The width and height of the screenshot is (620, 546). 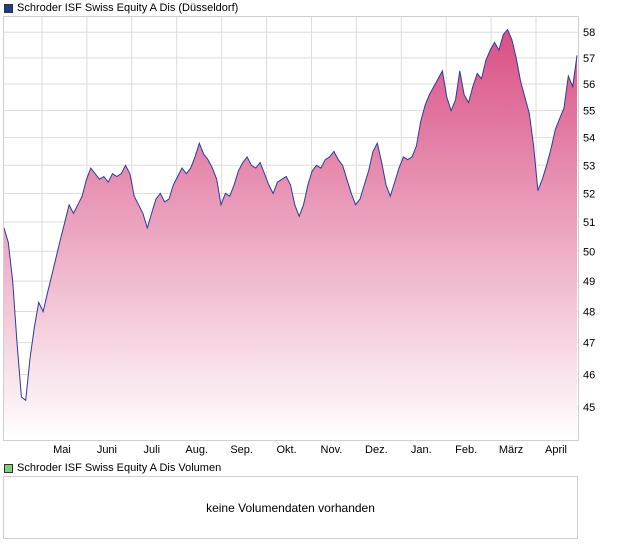 What do you see at coordinates (589, 139) in the screenshot?
I see `y-tick-label: 54` at bounding box center [589, 139].